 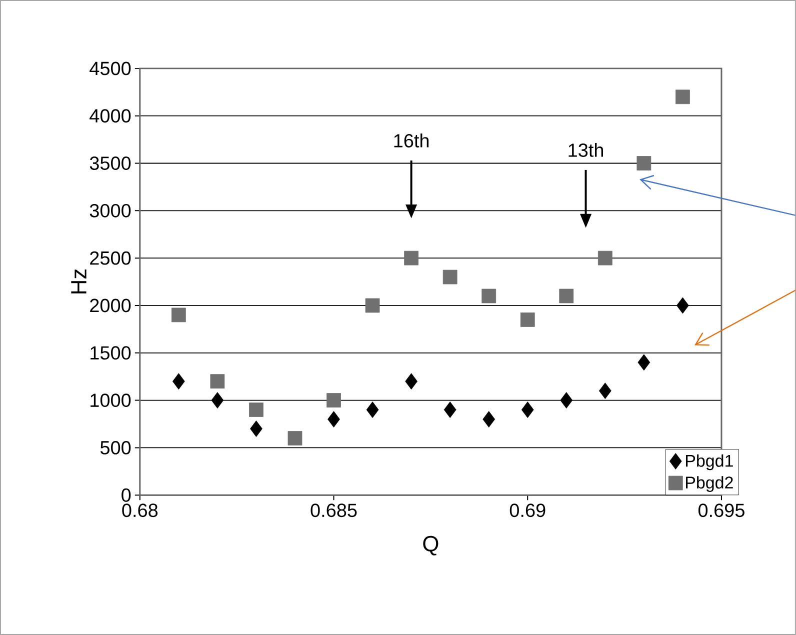 What do you see at coordinates (110, 353) in the screenshot?
I see `y-tick-label: 1500` at bounding box center [110, 353].